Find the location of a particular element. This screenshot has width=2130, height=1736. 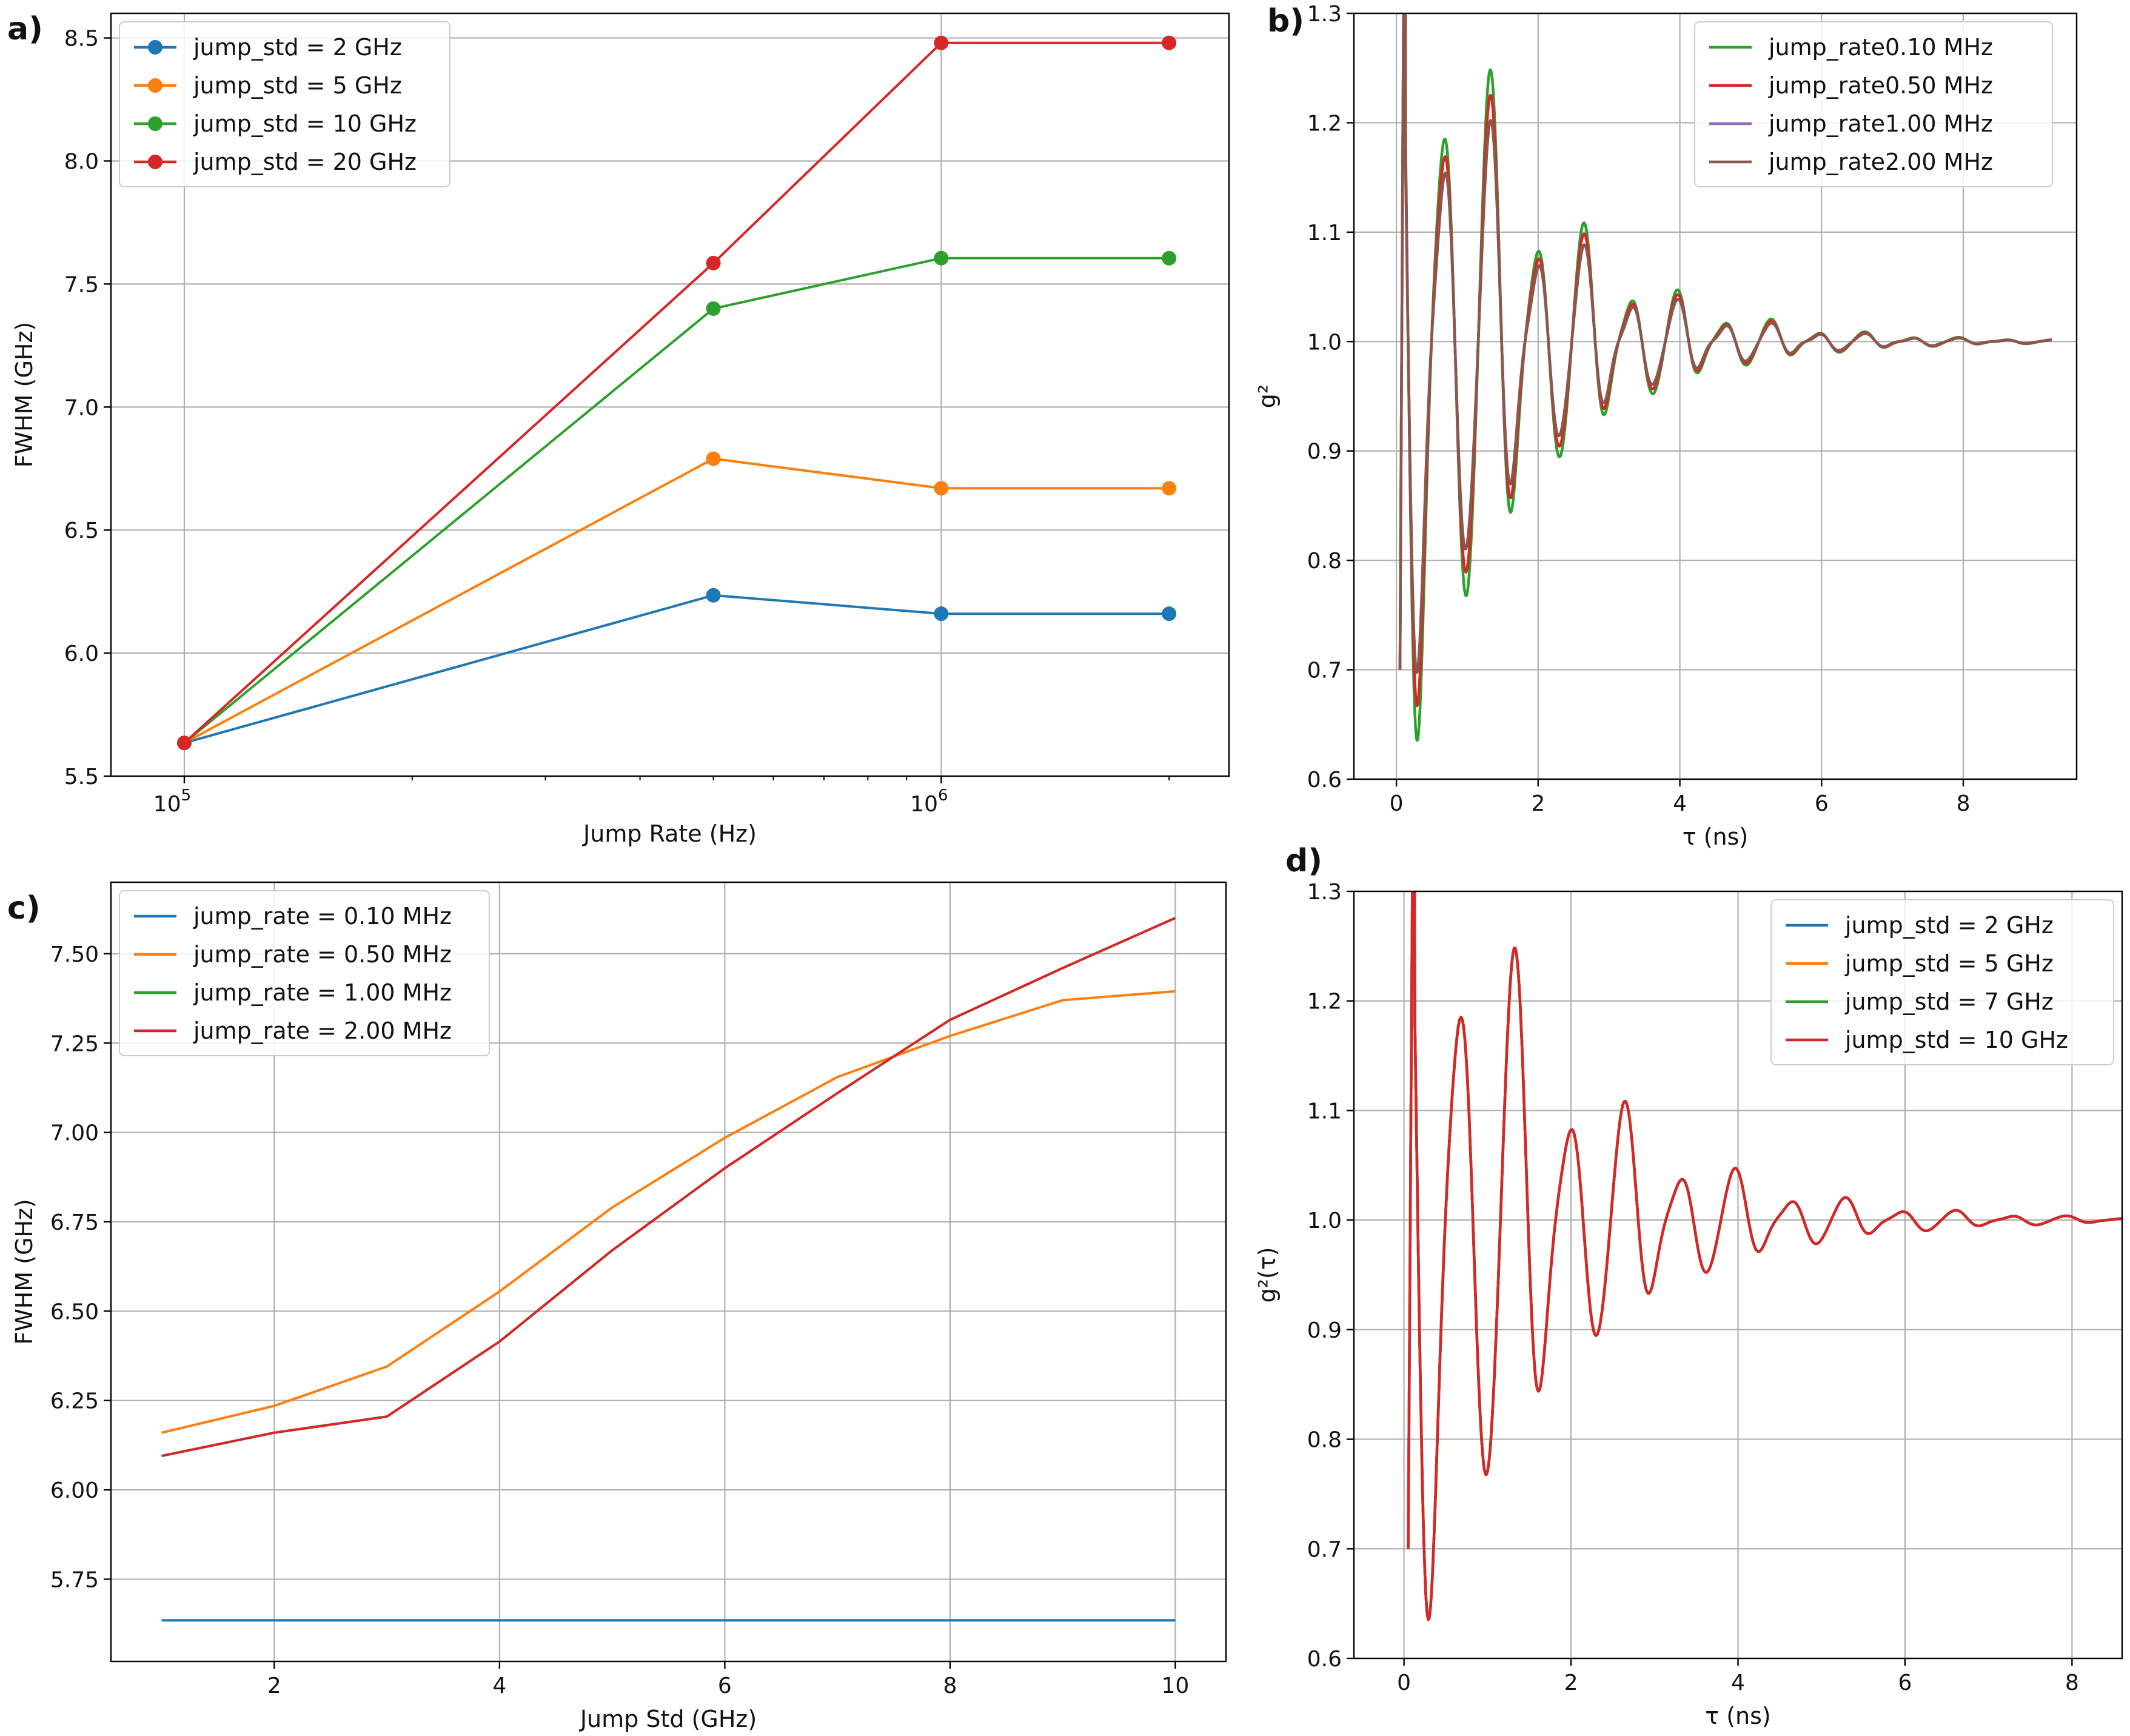

y-tick-label: 6.5 is located at coordinates (81, 530).